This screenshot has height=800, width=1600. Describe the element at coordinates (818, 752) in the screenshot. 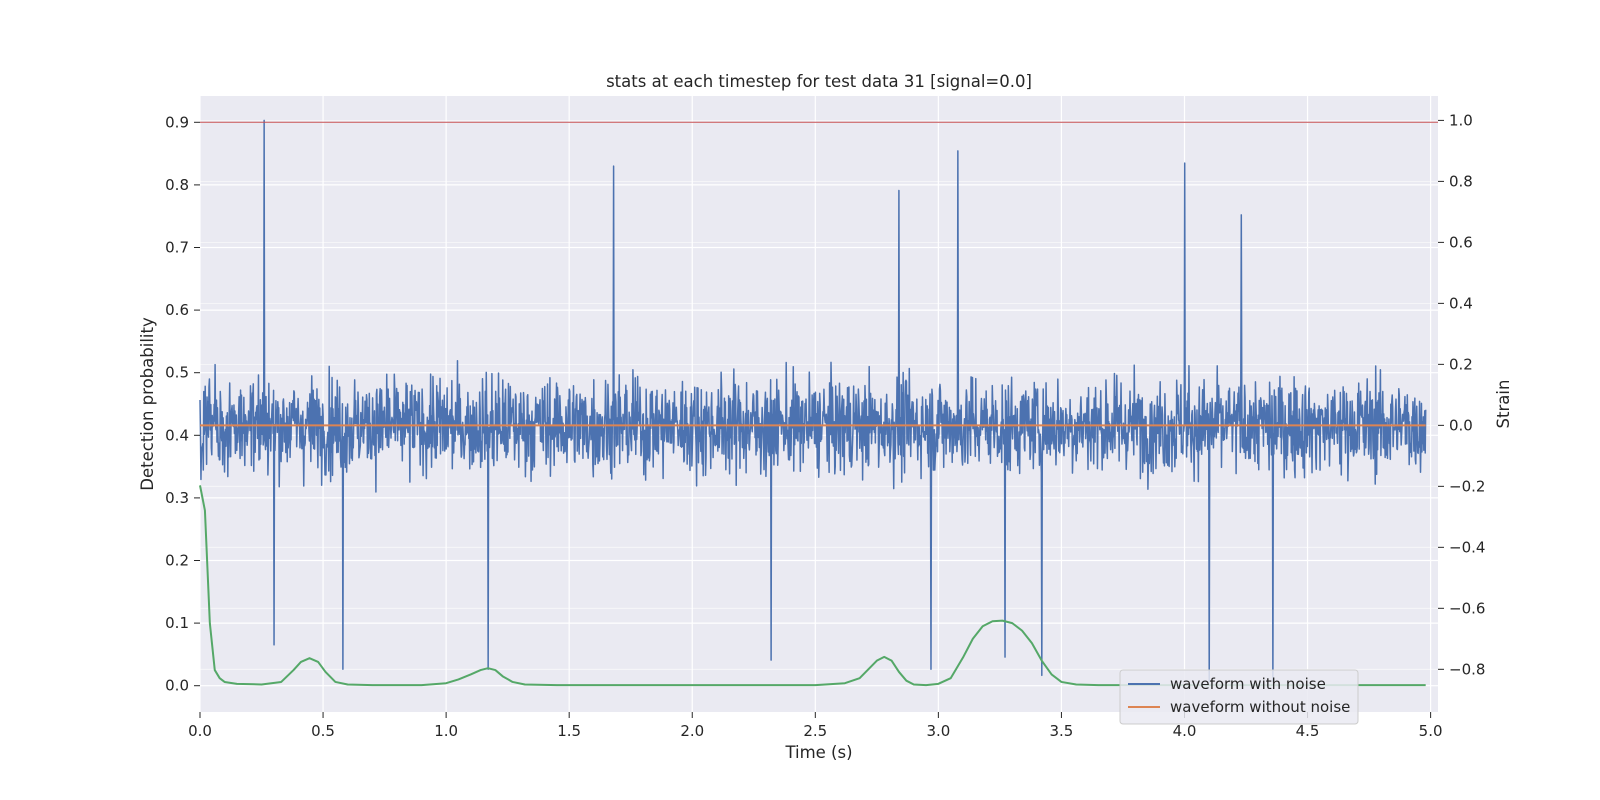

I see `x-axis-title: Time (s)` at that location.